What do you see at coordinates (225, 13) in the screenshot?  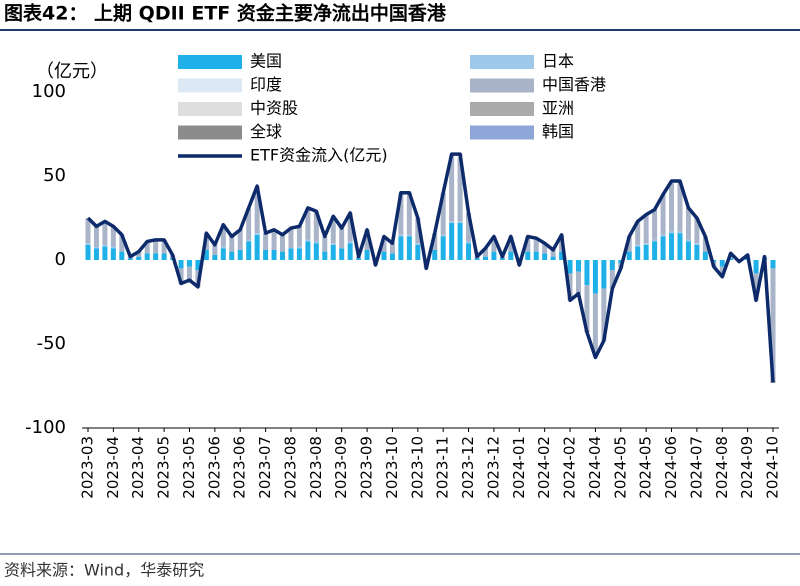 I see `chart-title: 图表42： 上期 QDII ETF 资金主要净流出中国香港` at bounding box center [225, 13].